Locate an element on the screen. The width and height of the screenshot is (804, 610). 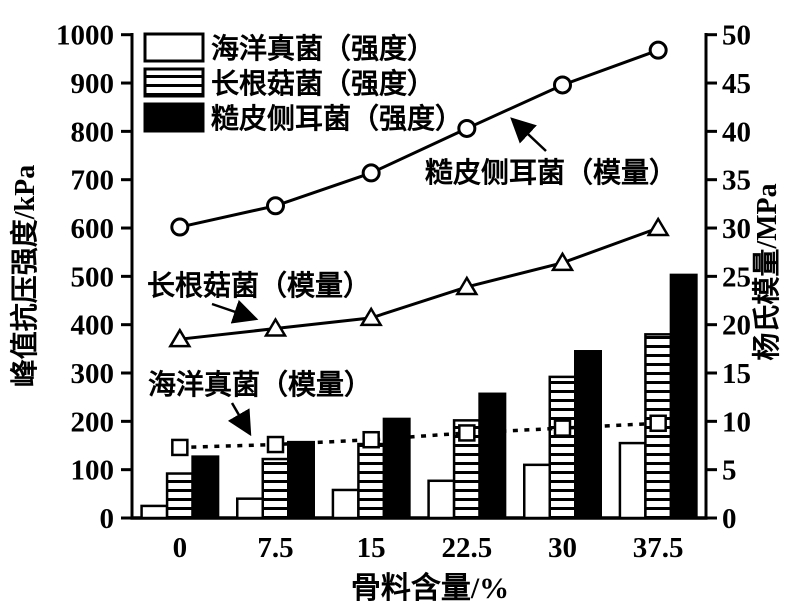
bar-solid-black-37.5 is located at coordinates (683, 396).